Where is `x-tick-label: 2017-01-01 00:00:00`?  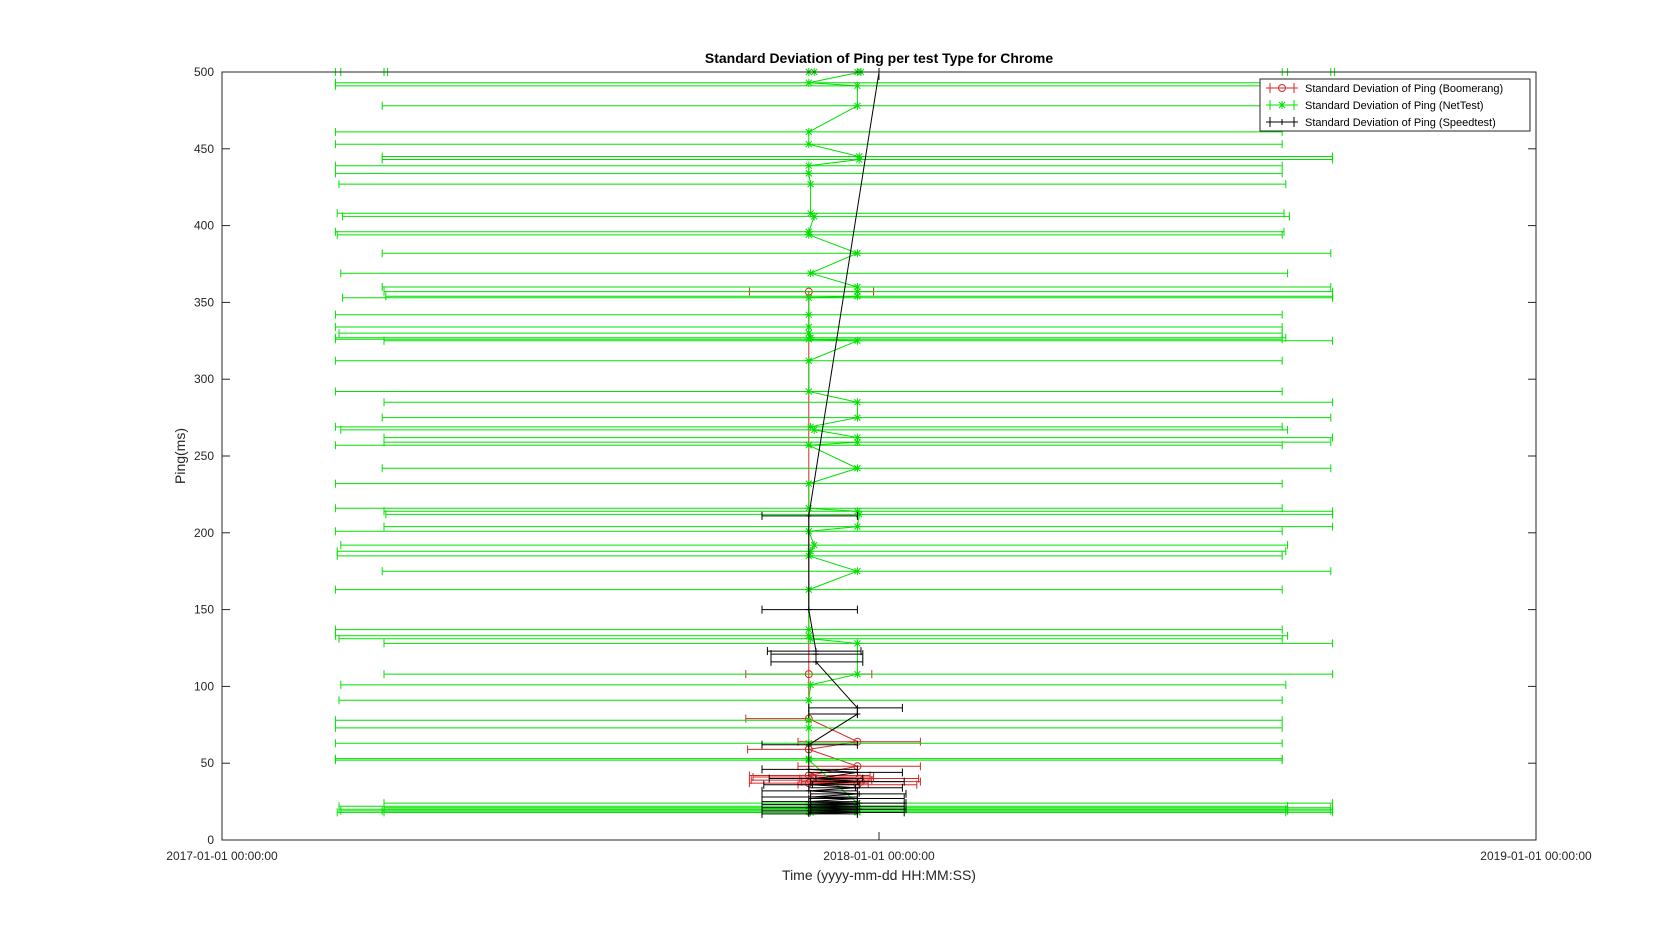
x-tick-label: 2017-01-01 00:00:00 is located at coordinates (222, 856).